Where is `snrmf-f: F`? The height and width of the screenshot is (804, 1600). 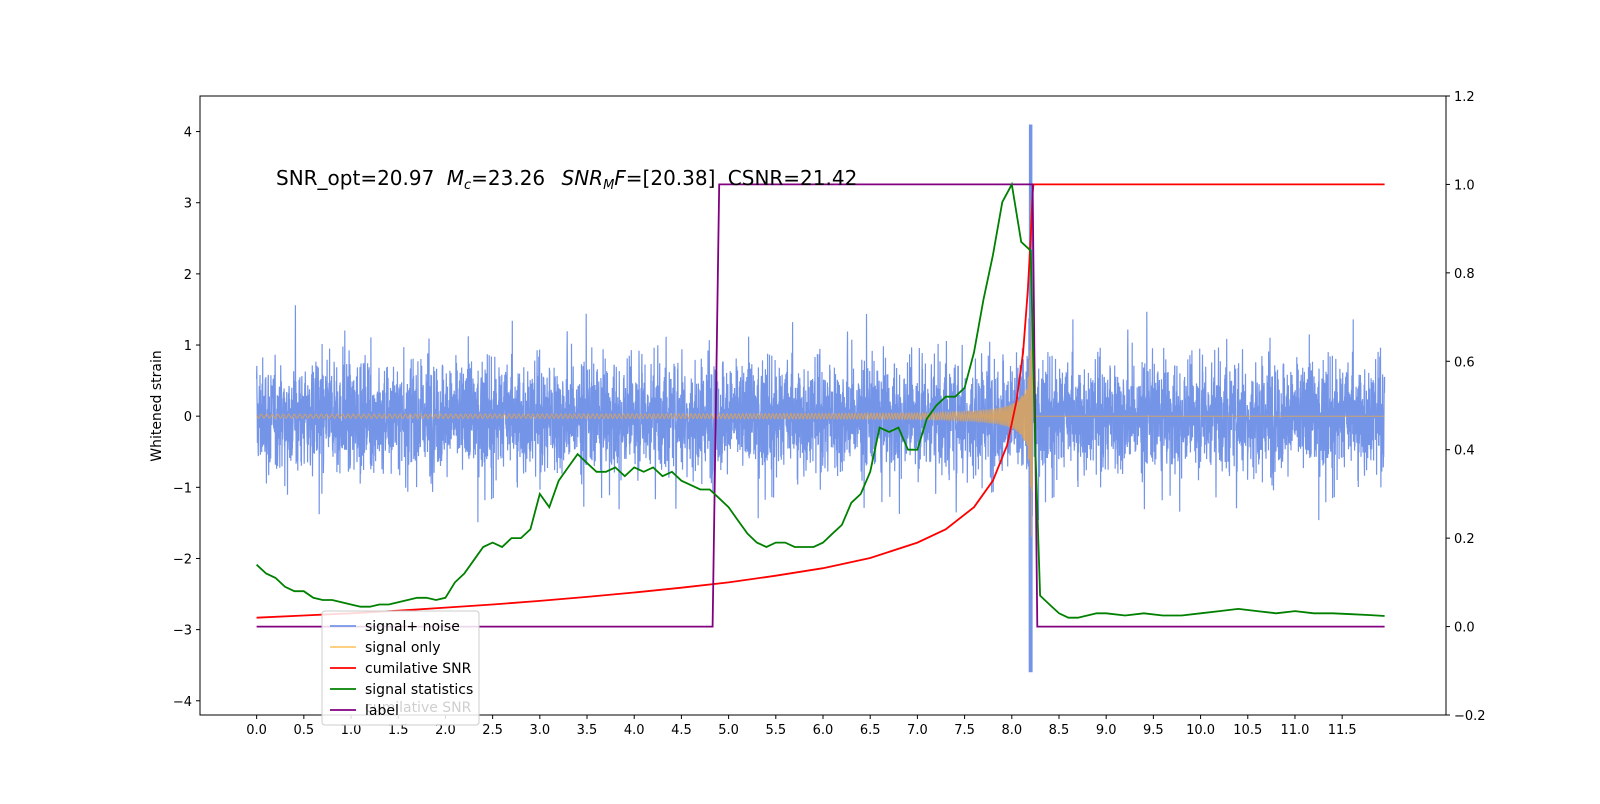 snrmf-f: F is located at coordinates (620, 178).